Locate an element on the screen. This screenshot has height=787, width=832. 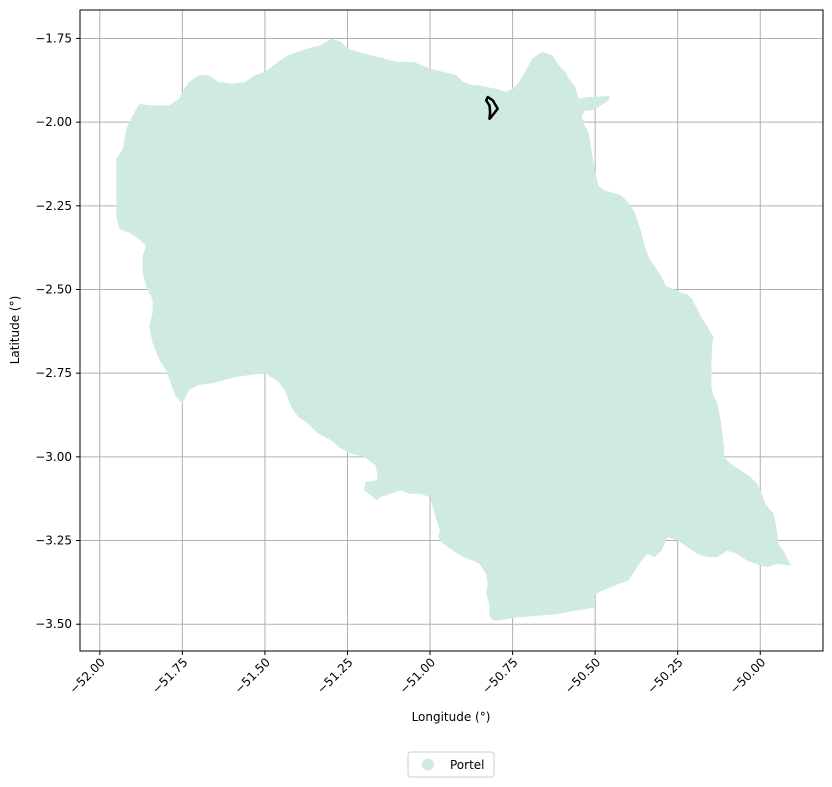
y-tick-label: −2.25 is located at coordinates (53, 206).